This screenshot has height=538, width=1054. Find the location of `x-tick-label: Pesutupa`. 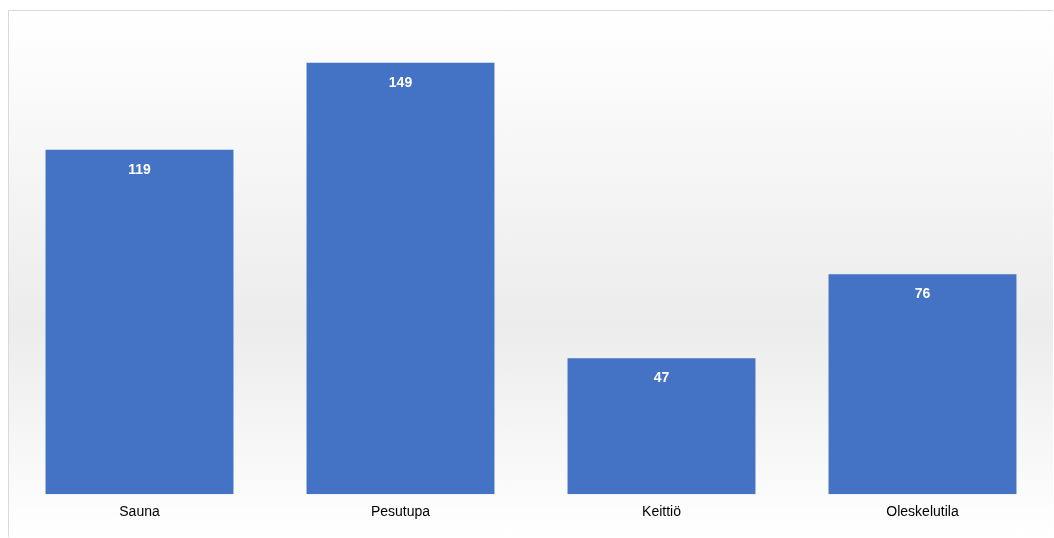

x-tick-label: Pesutupa is located at coordinates (400, 511).